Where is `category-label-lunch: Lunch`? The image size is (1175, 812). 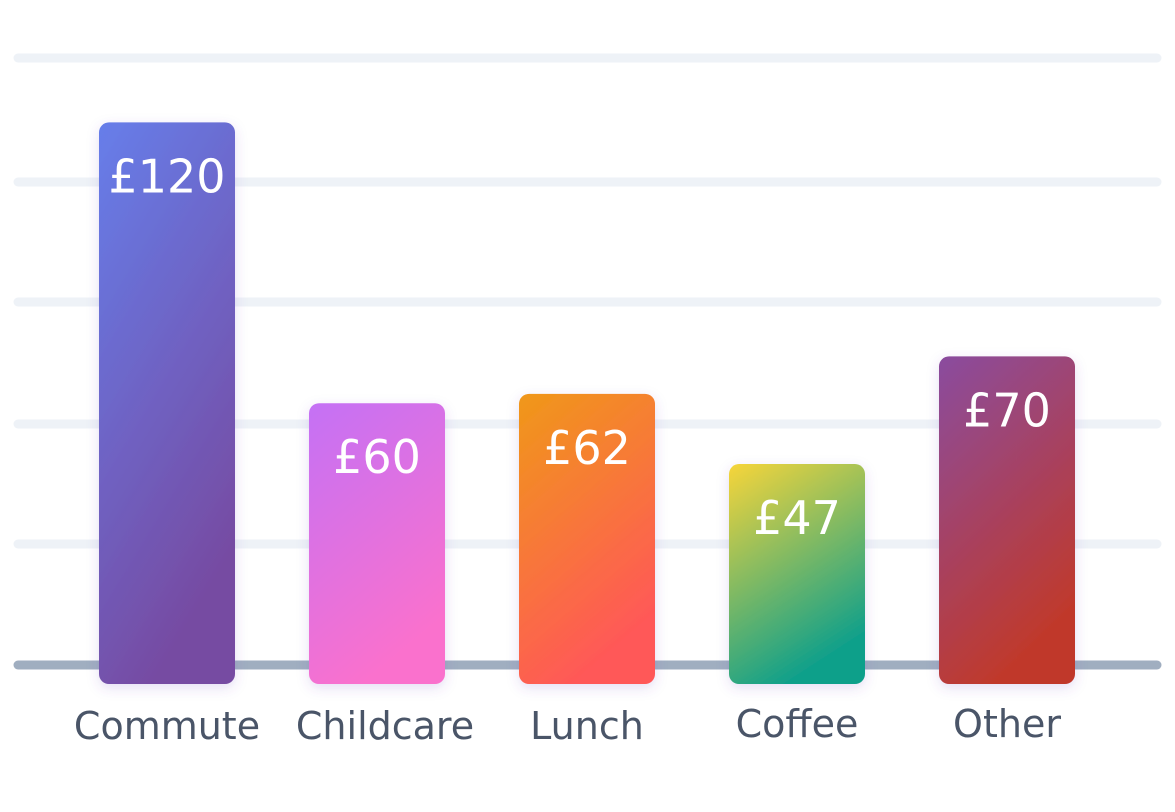 category-label-lunch: Lunch is located at coordinates (587, 726).